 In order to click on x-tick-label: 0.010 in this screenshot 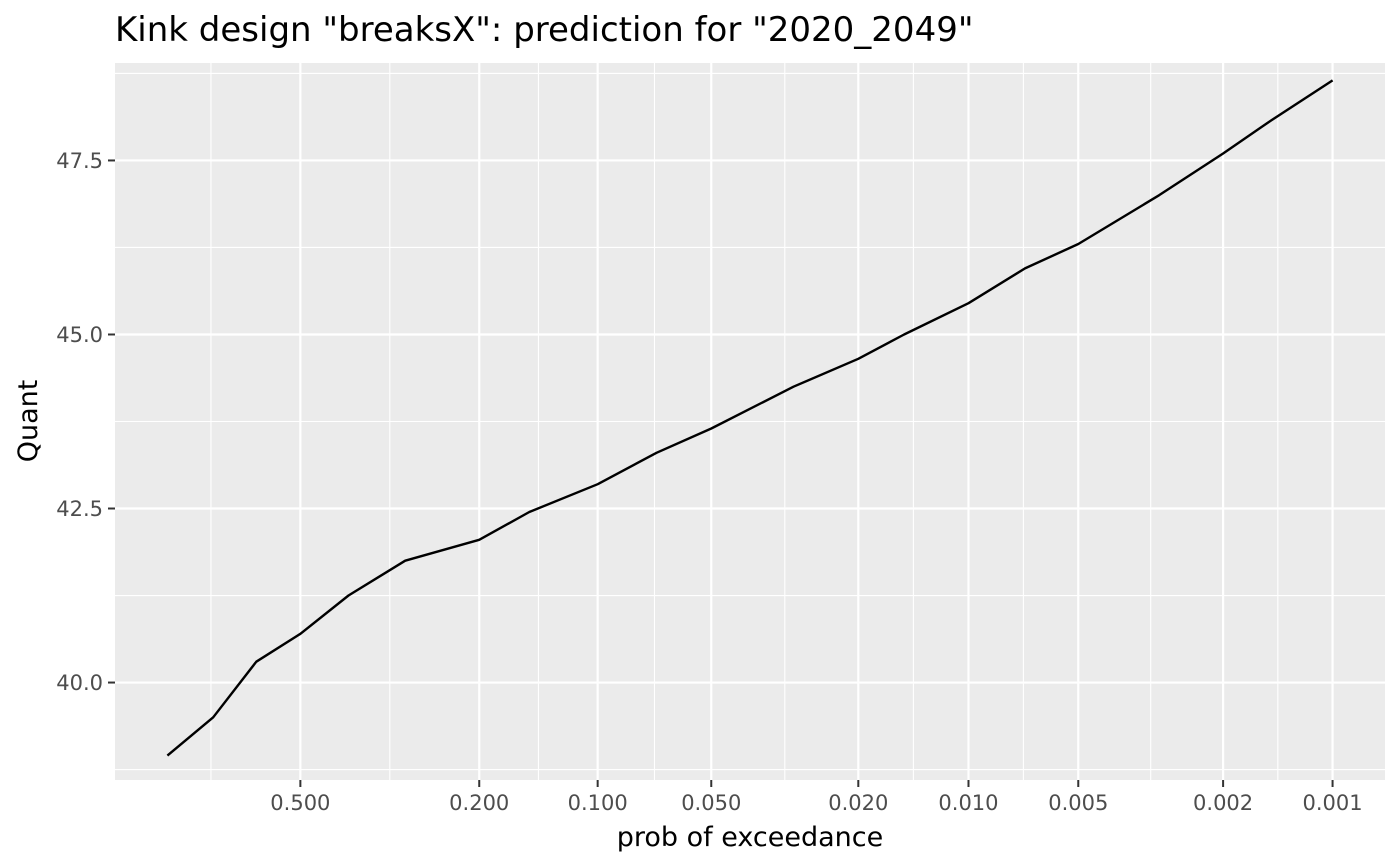, I will do `click(968, 803)`.